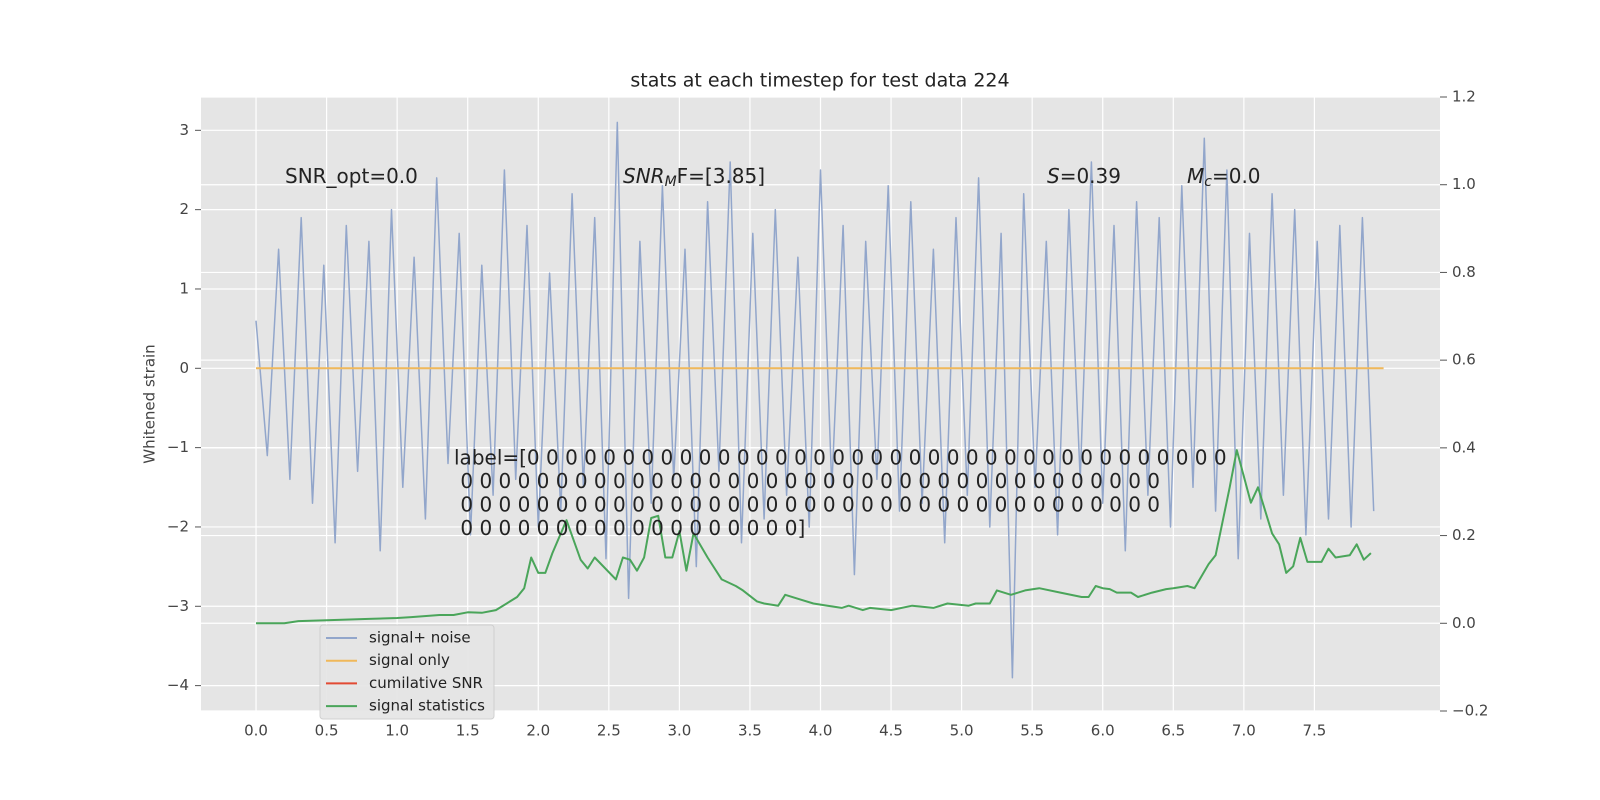 The width and height of the screenshot is (1600, 800). Describe the element at coordinates (962, 731) in the screenshot. I see `x-tick-label: 5.0` at that location.